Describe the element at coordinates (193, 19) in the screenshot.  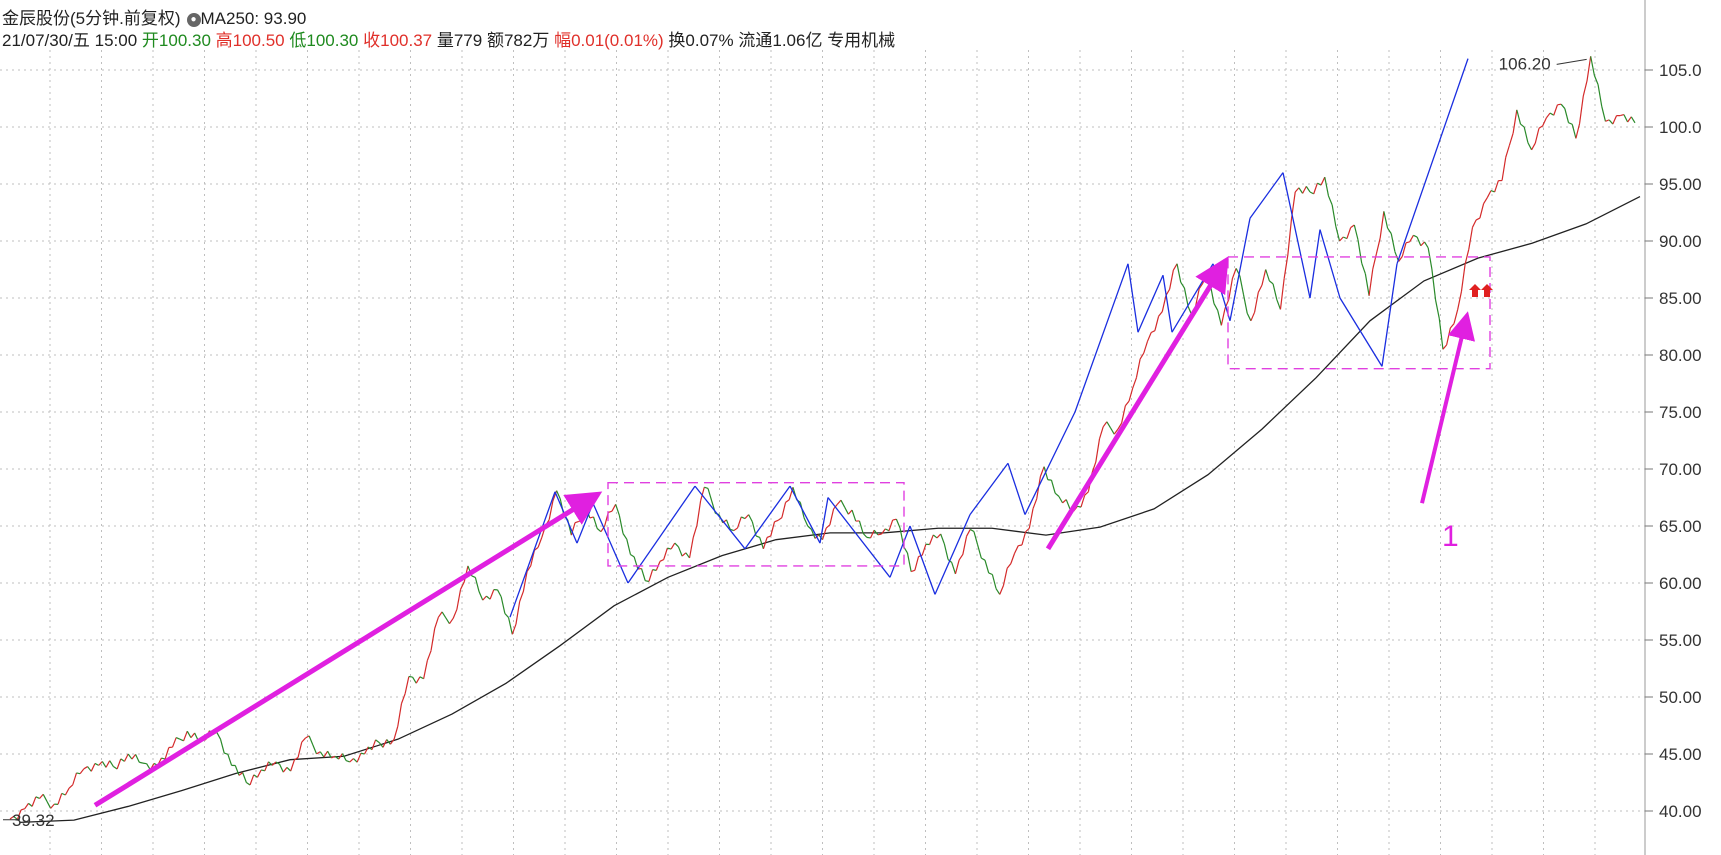
I see `settings-circle-icon: ●` at that location.